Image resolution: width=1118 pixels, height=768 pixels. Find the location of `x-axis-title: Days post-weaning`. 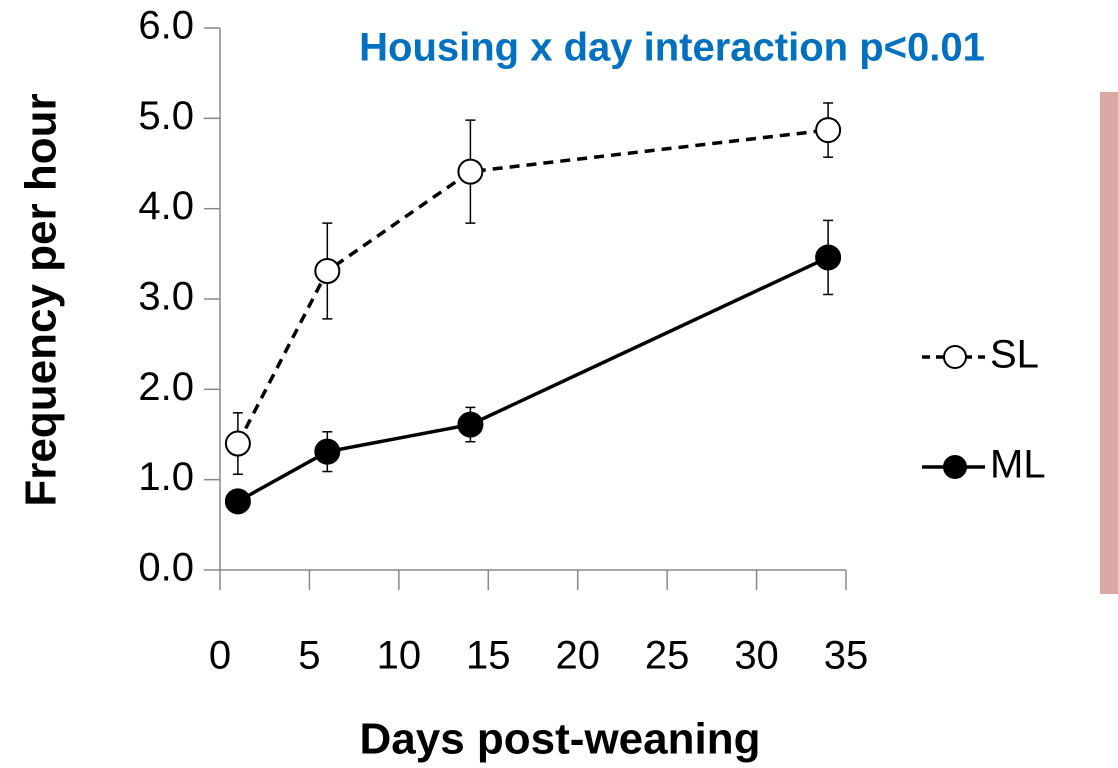

x-axis-title: Days post-weaning is located at coordinates (560, 739).